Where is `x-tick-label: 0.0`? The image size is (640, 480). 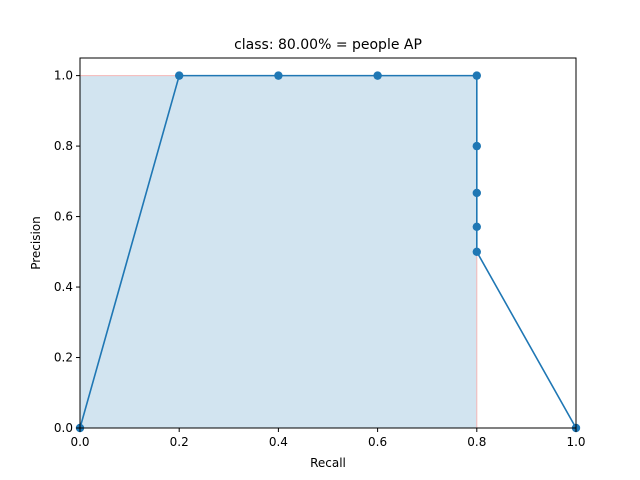 x-tick-label: 0.0 is located at coordinates (79, 442).